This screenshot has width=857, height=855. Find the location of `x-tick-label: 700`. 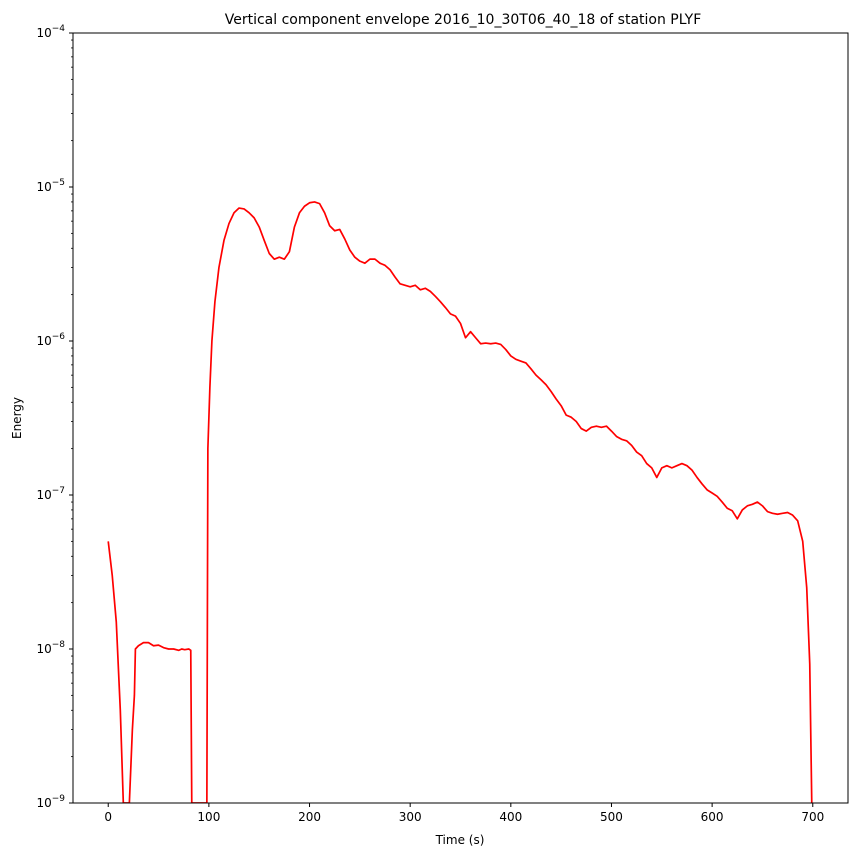

x-tick-label: 700 is located at coordinates (812, 817).